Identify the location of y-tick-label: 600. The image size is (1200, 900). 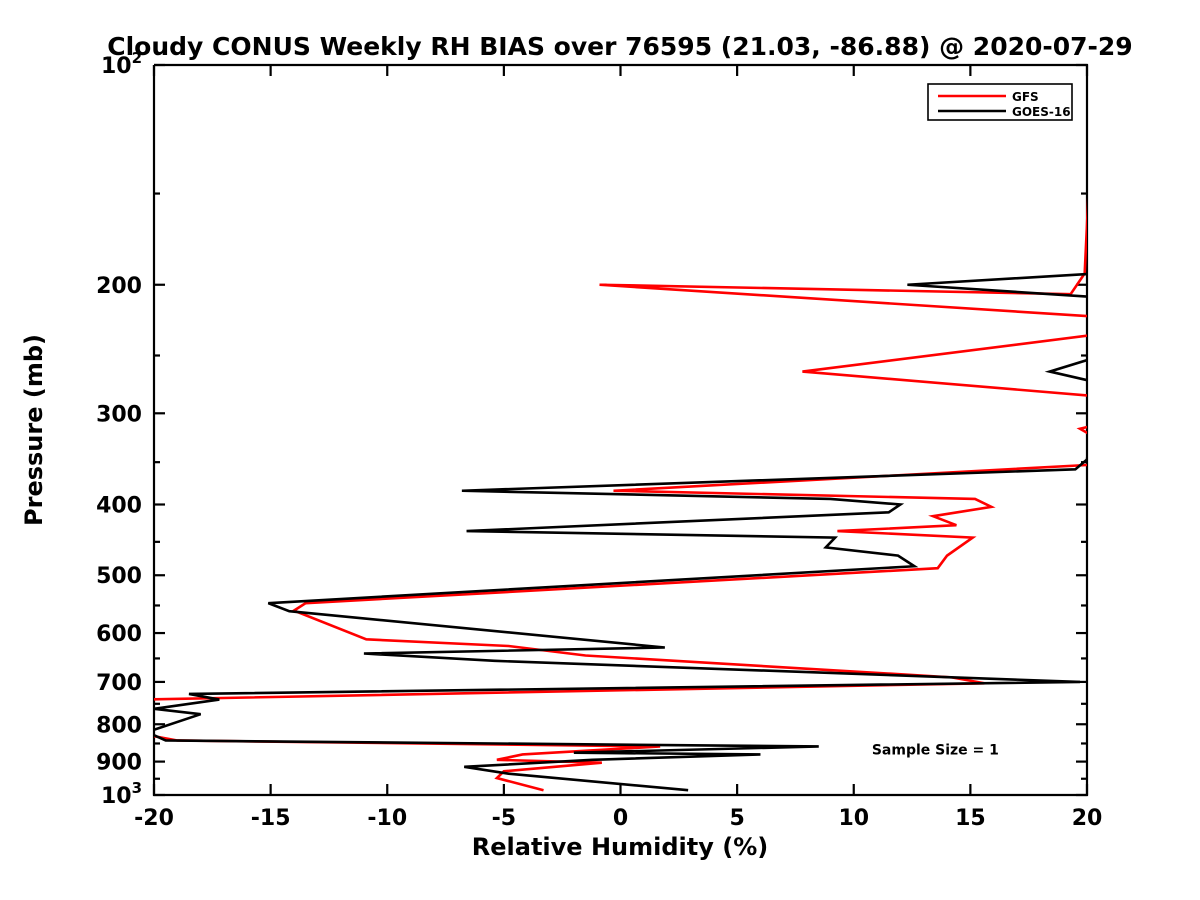
(119, 634).